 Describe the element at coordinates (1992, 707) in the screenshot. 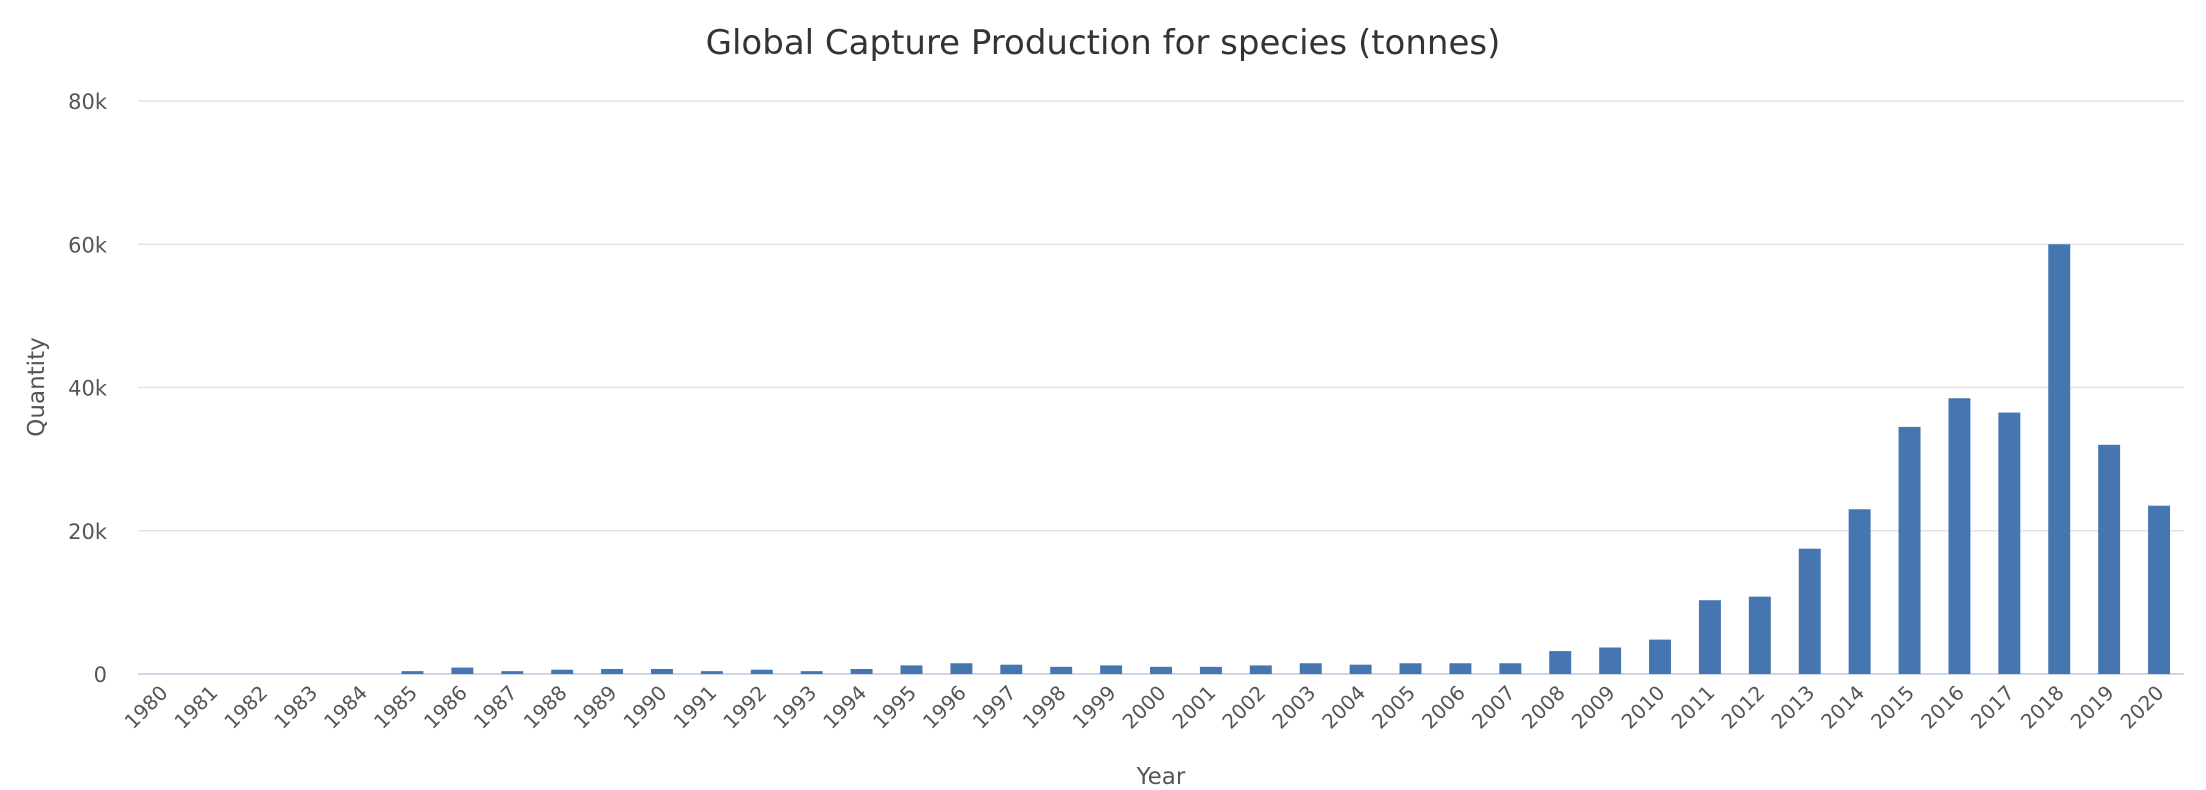

I see `x-tick-label: 2017` at that location.